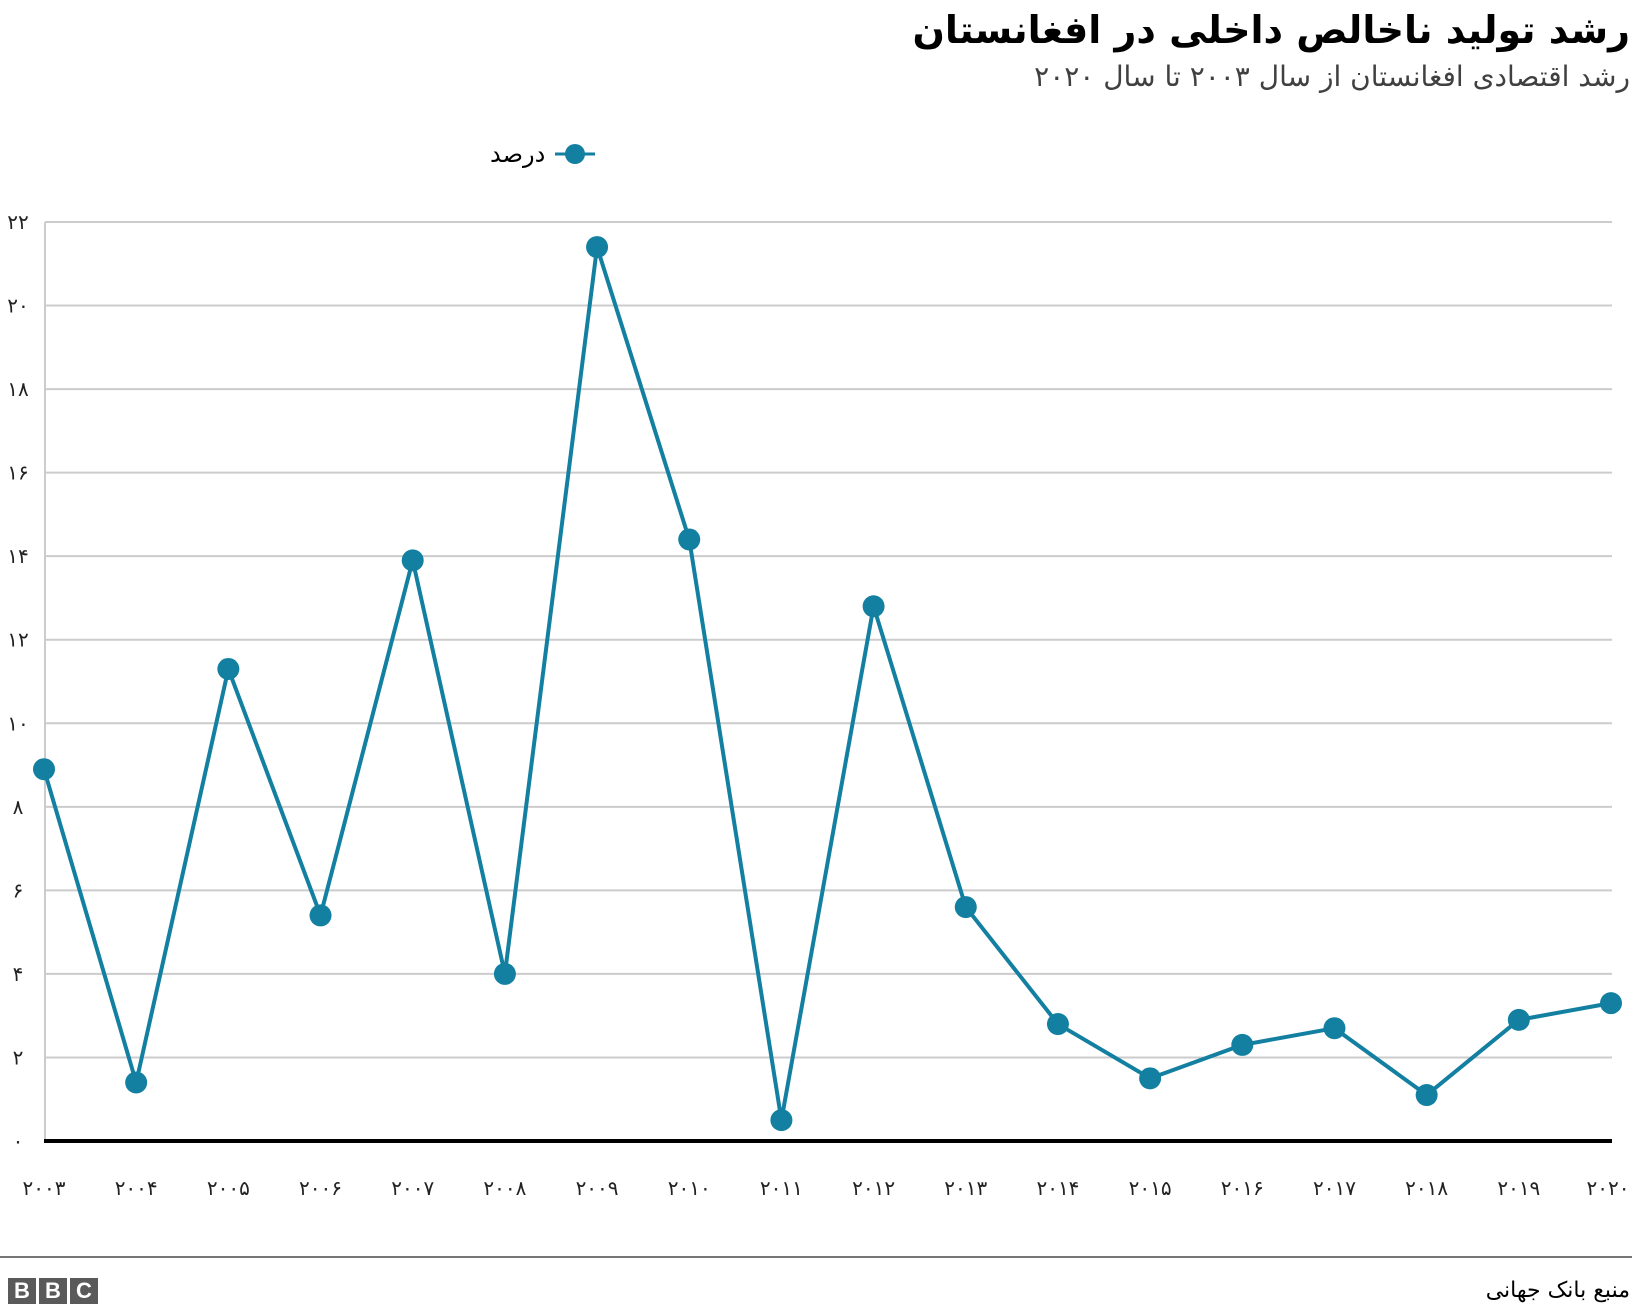 The height and width of the screenshot is (1314, 1632). I want to click on y-tick-label: ۰, so click(18, 1141).